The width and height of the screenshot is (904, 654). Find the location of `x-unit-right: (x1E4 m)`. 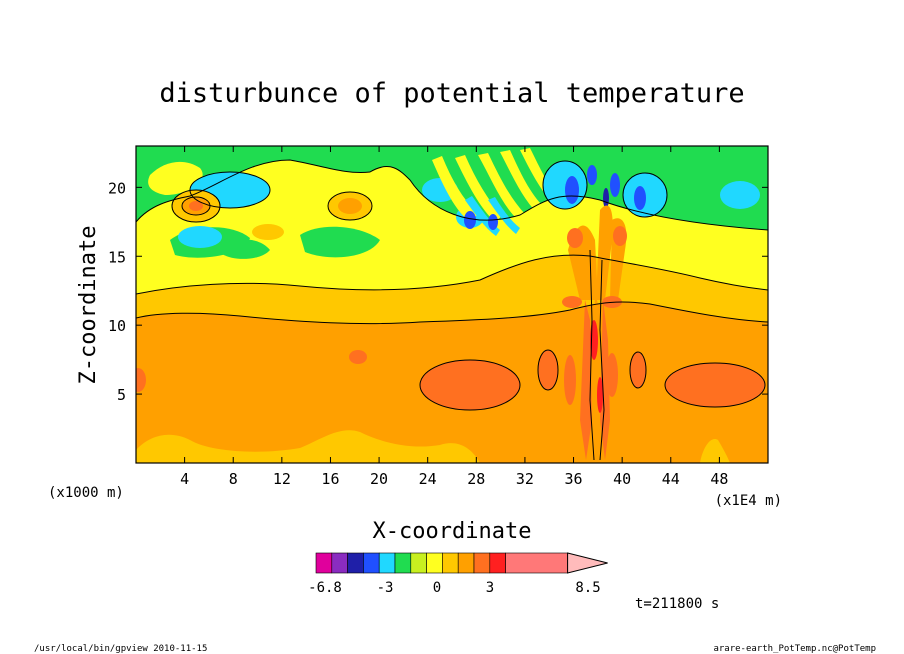

x-unit-right: (x1E4 m) is located at coordinates (748, 501).